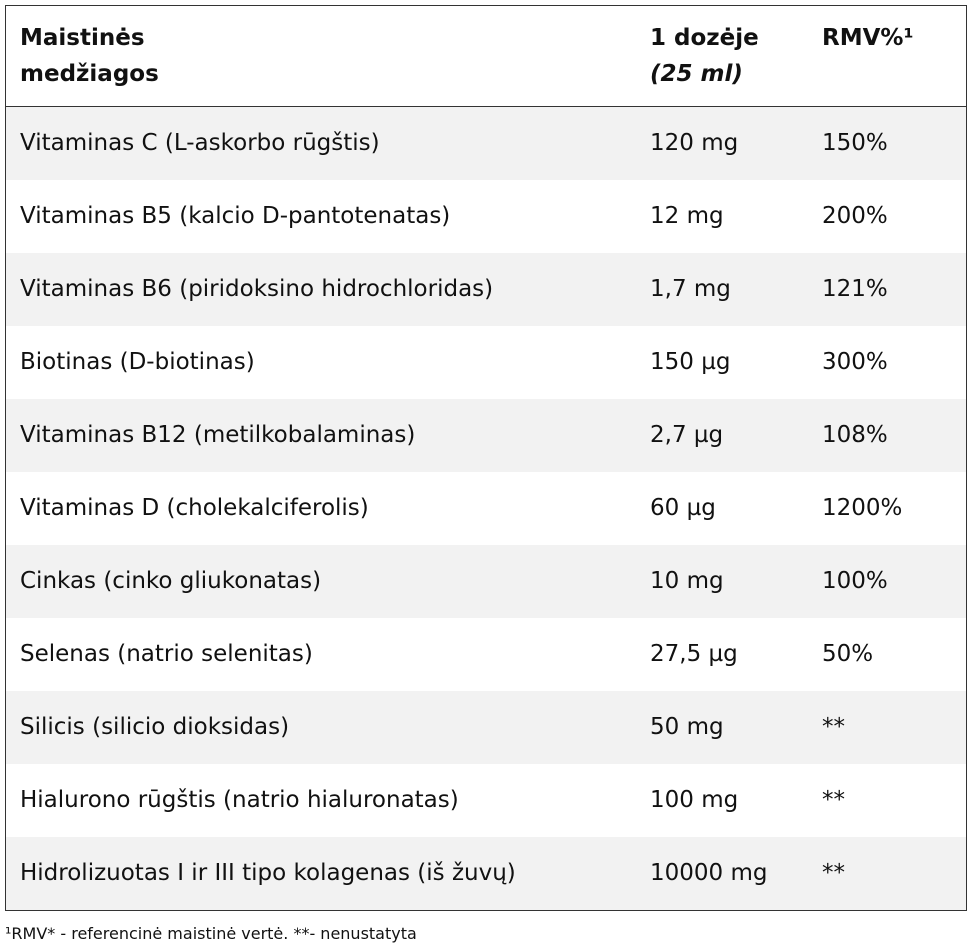  I want to click on table-cell: 120 mg, so click(694, 143).